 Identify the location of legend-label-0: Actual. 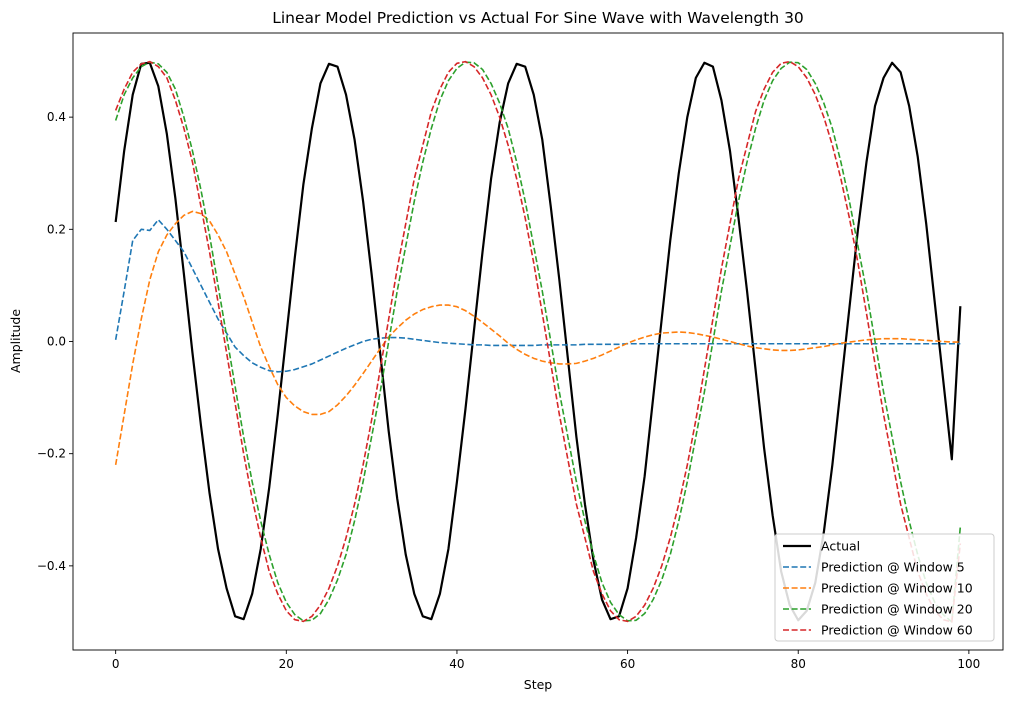
(840, 546).